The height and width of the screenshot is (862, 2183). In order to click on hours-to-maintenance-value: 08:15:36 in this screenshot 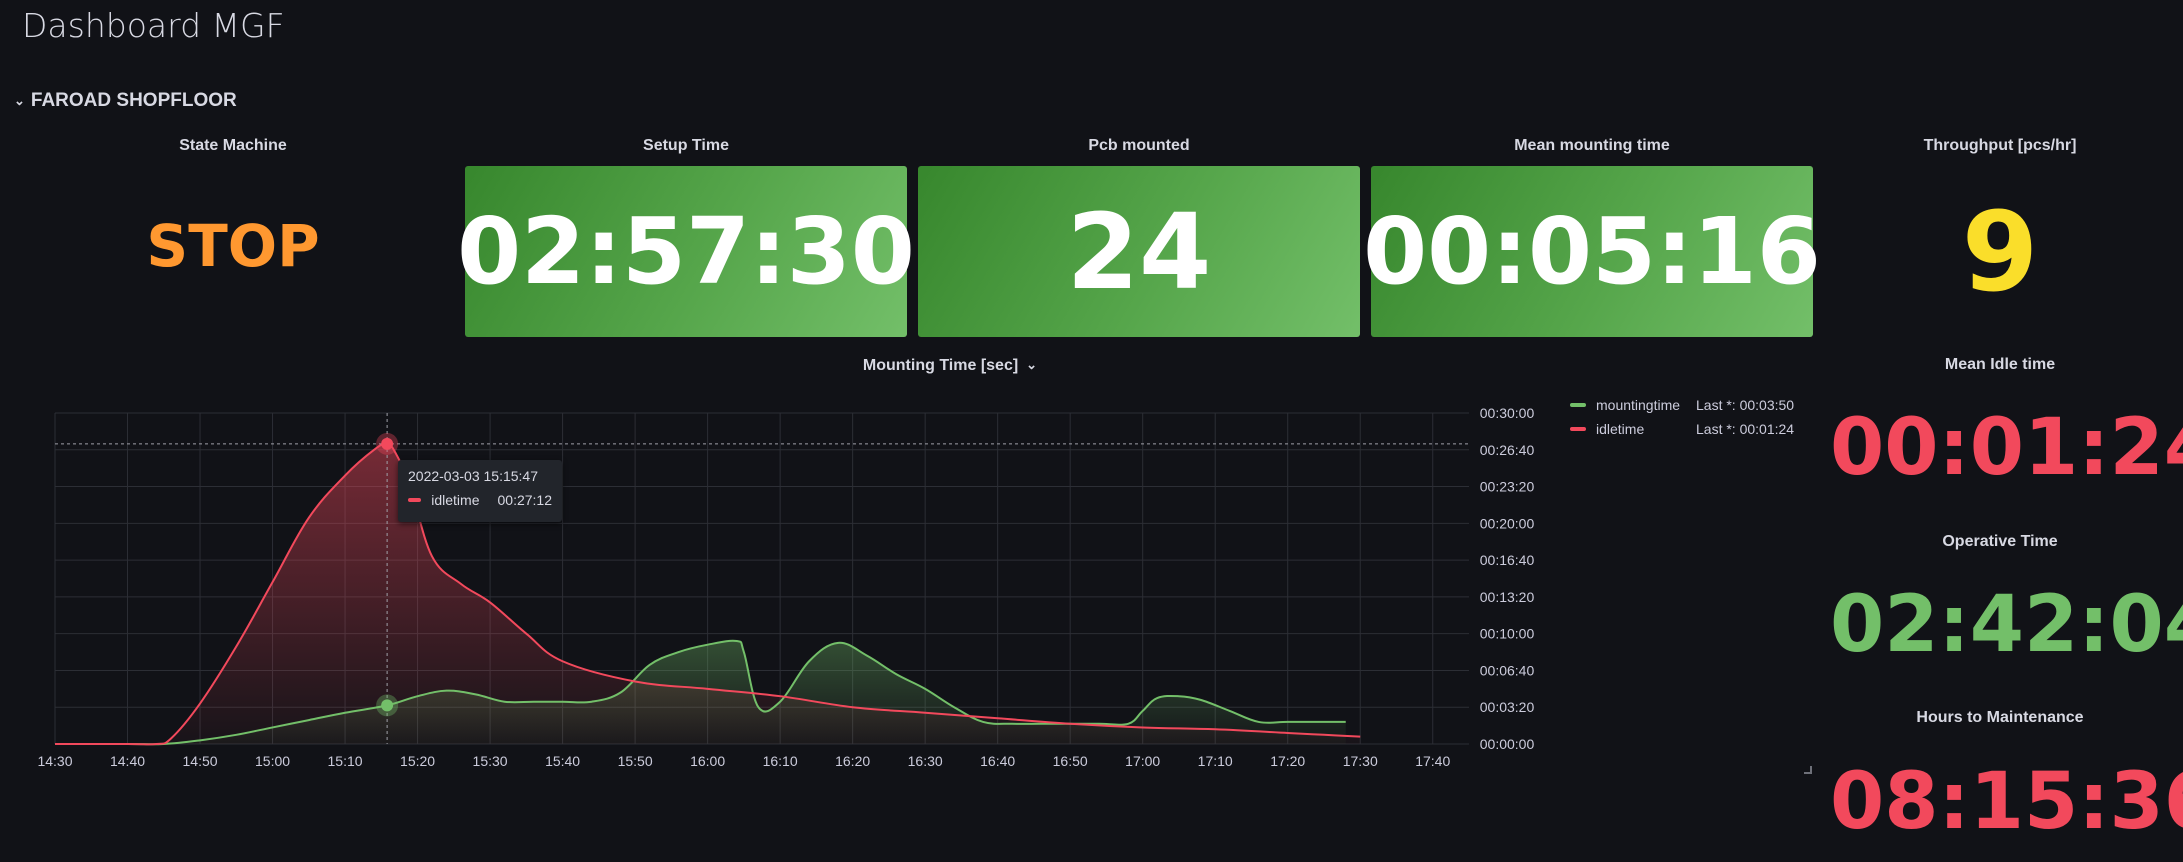, I will do `click(2006, 802)`.